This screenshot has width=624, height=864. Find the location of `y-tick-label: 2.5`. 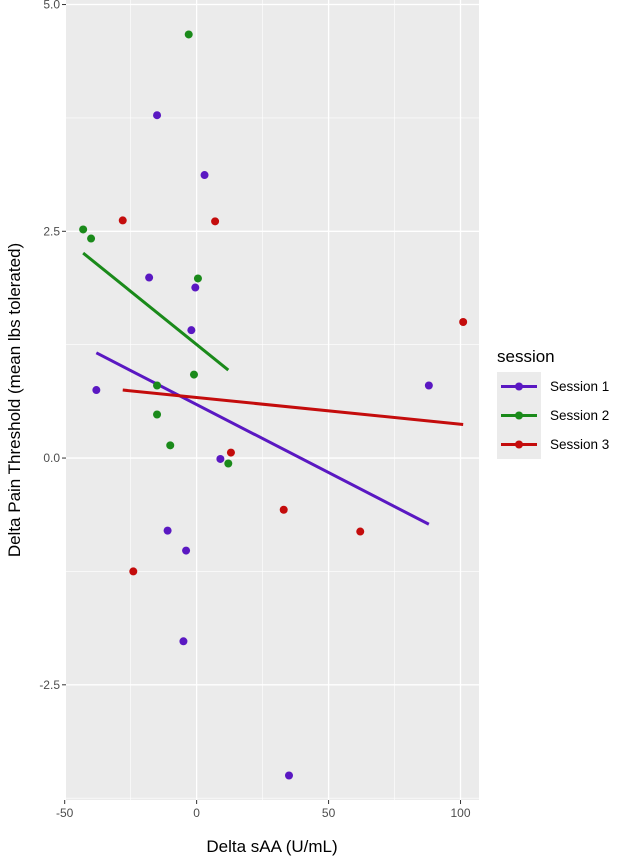

y-tick-label: 2.5 is located at coordinates (51, 231).